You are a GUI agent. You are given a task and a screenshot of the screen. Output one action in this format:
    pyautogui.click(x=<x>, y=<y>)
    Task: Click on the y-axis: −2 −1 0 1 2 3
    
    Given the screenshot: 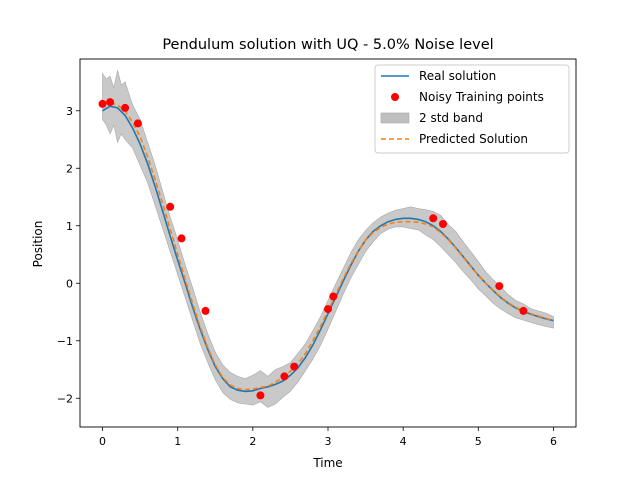 What is the action you would take?
    pyautogui.click(x=68, y=255)
    